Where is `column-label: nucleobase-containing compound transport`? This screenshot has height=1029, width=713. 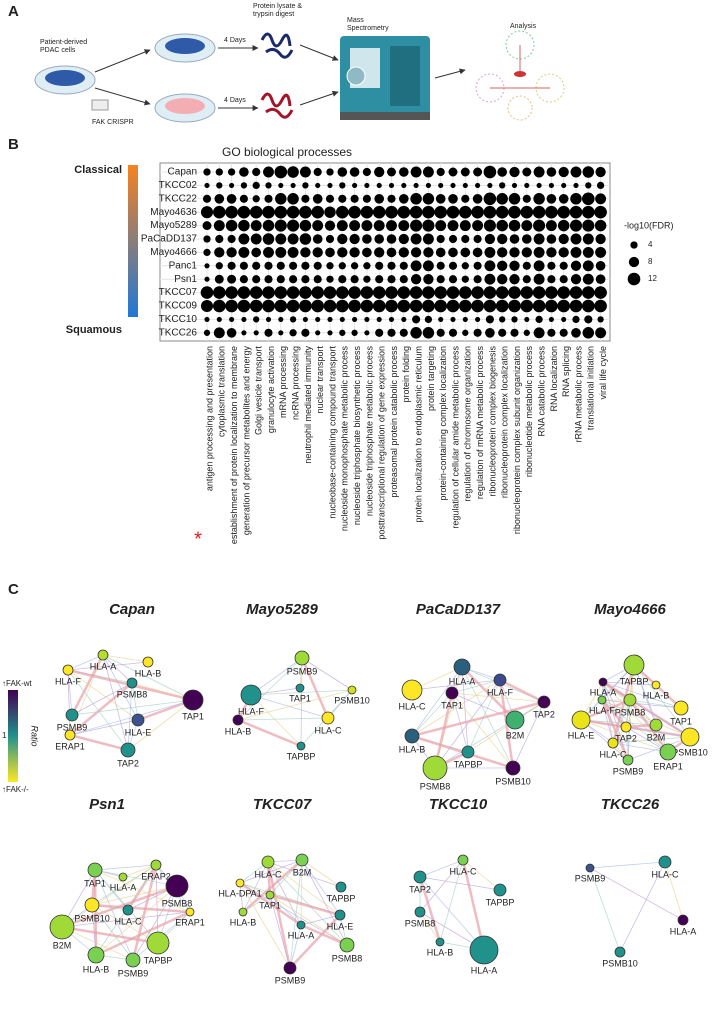
column-label: nucleobase-containing compound transport is located at coordinates (332, 432).